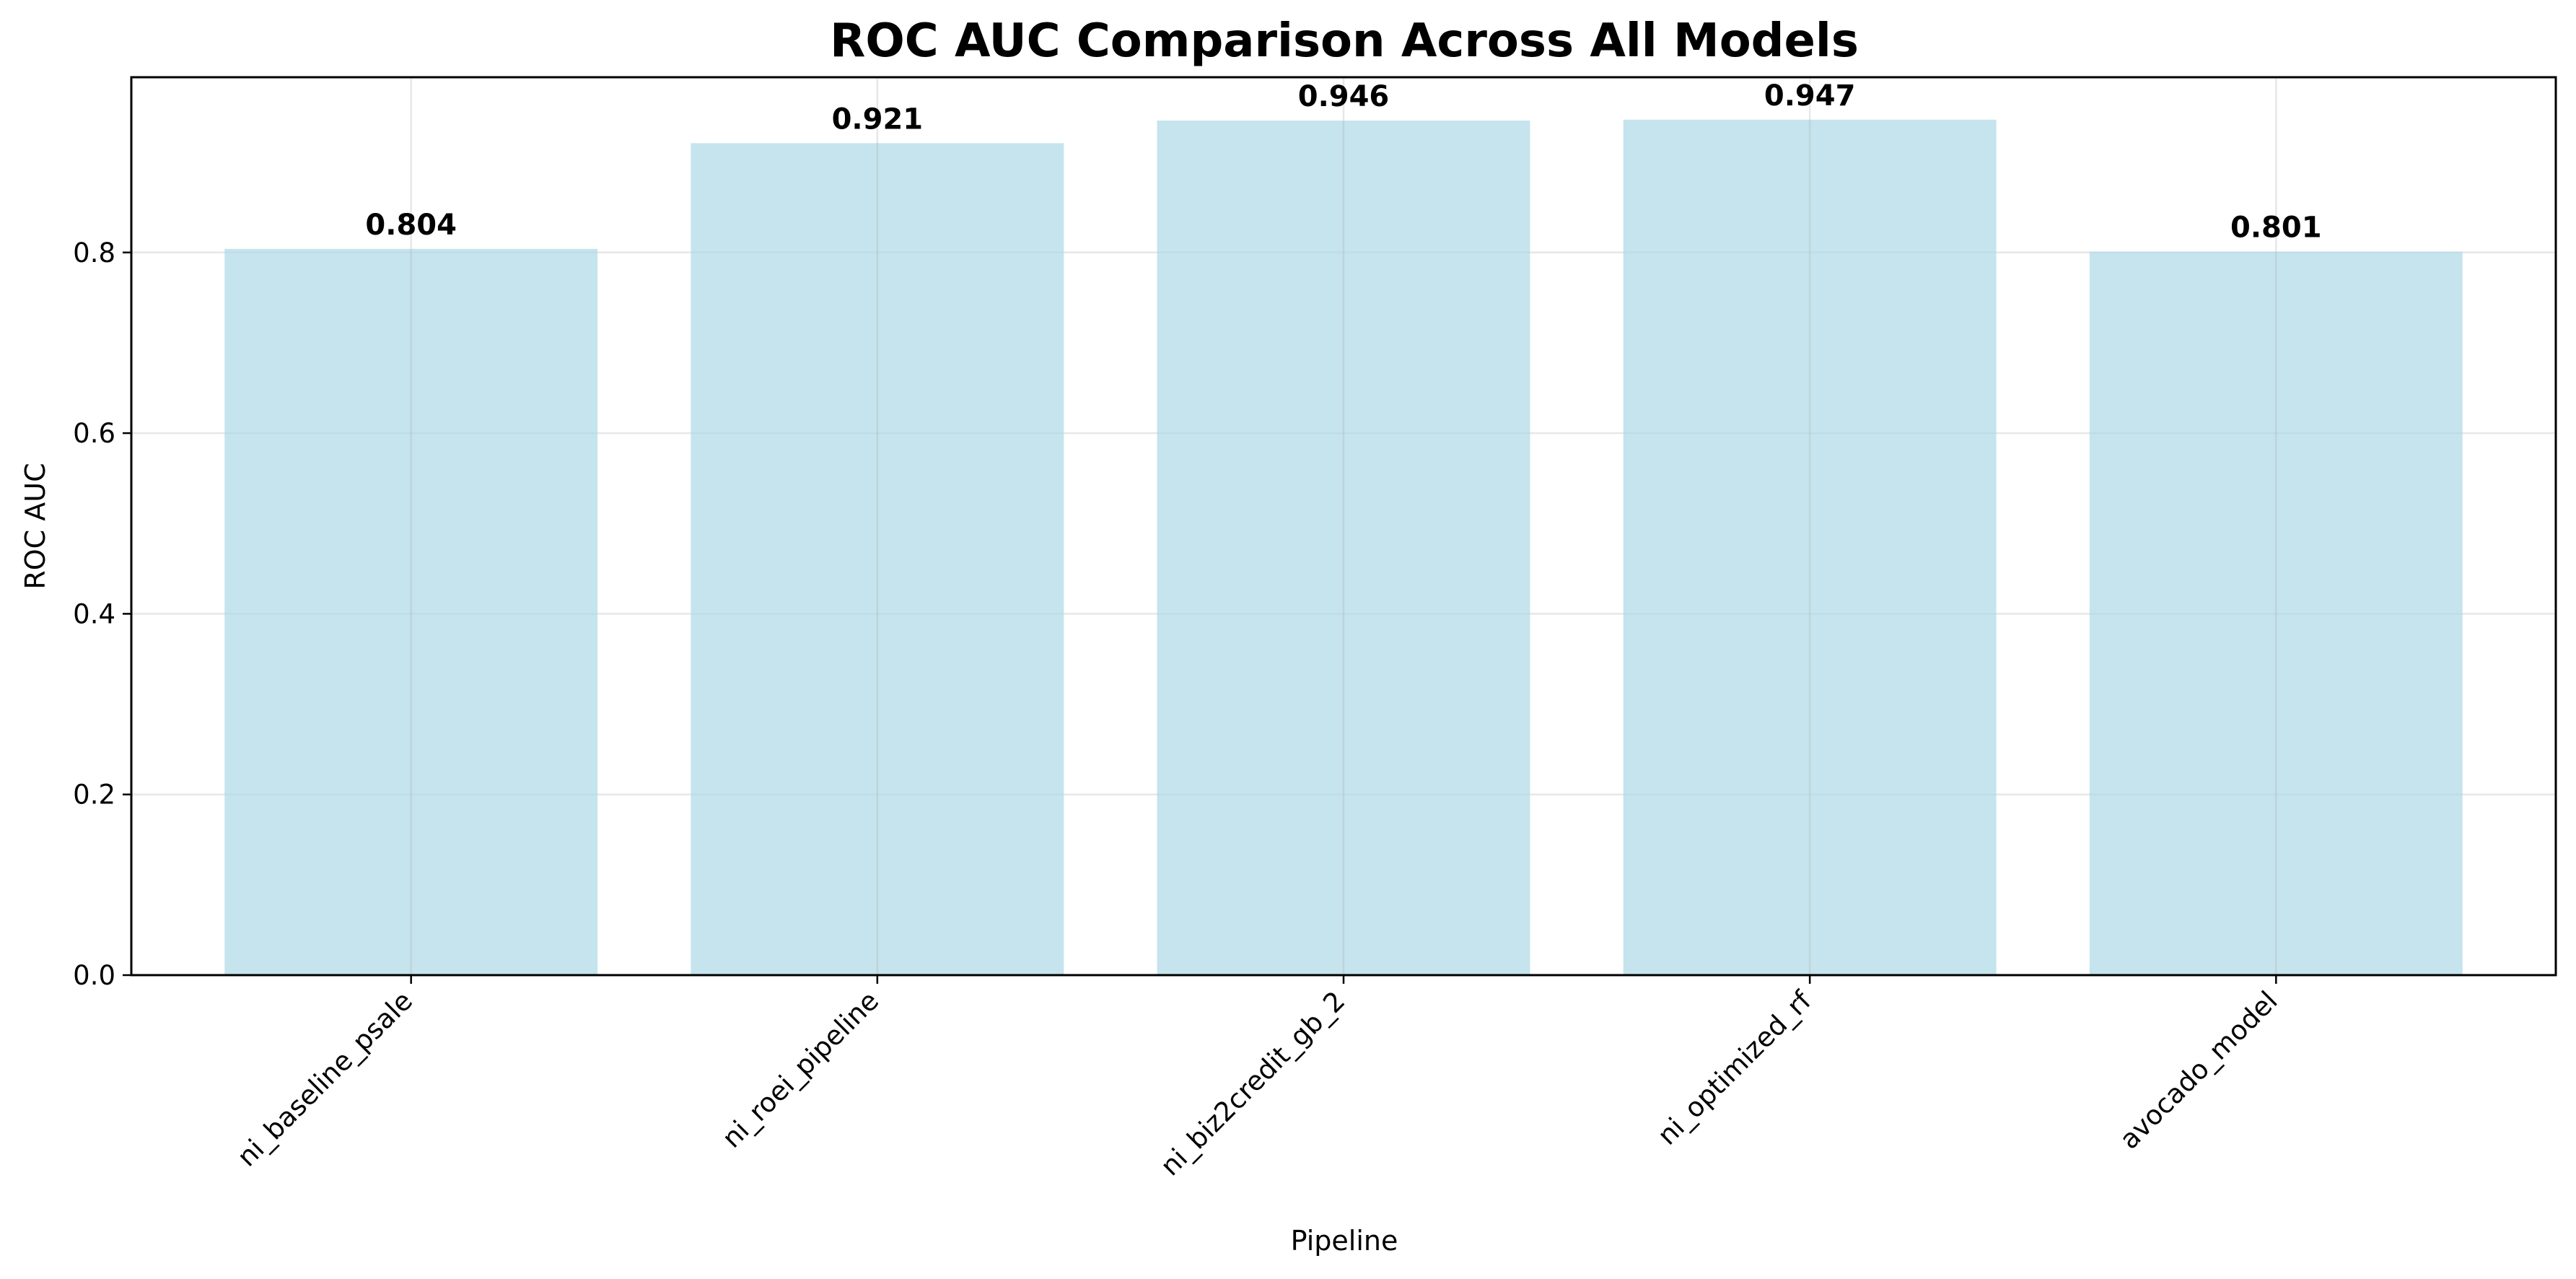 The height and width of the screenshot is (1279, 2576). What do you see at coordinates (1735, 1068) in the screenshot?
I see `x-tick-label: ni_optimized_rf` at bounding box center [1735, 1068].